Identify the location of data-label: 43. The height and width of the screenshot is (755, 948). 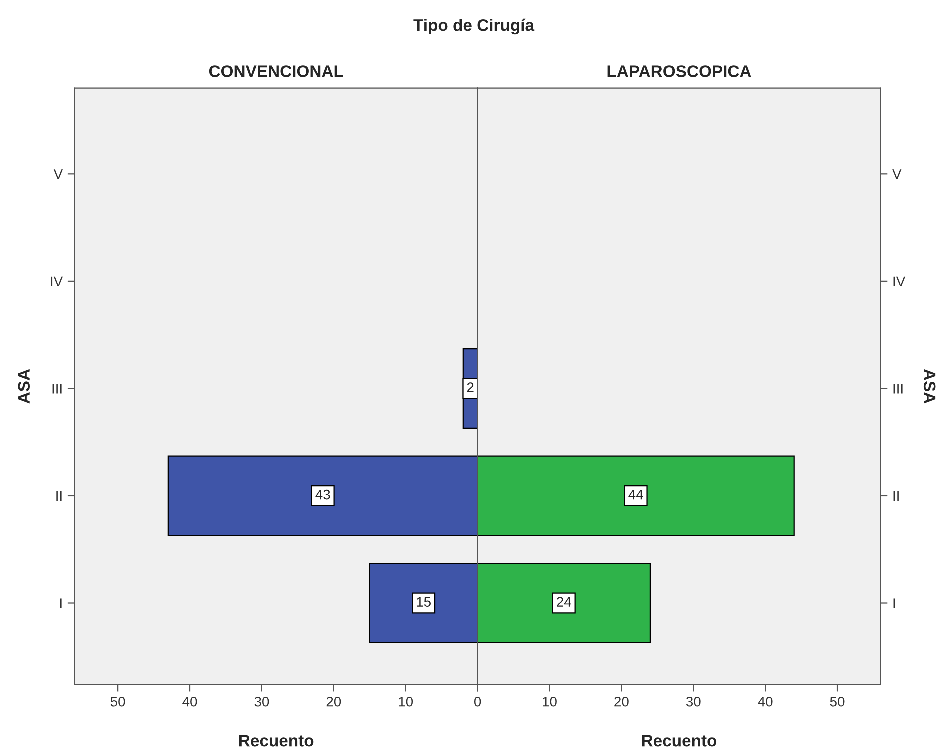
(323, 495).